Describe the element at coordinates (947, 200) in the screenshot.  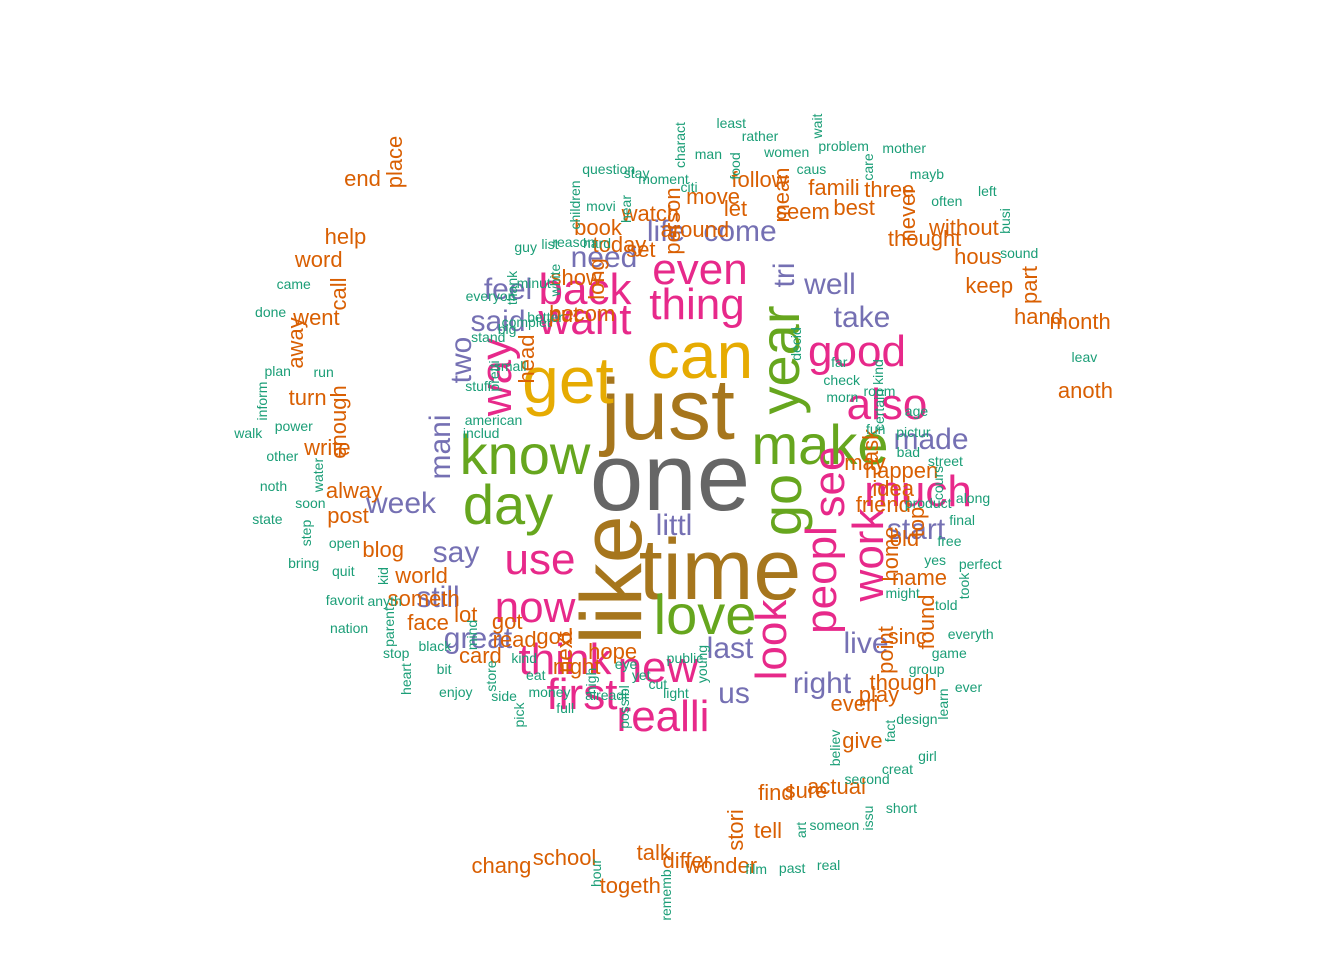
I see `word-often: often` at that location.